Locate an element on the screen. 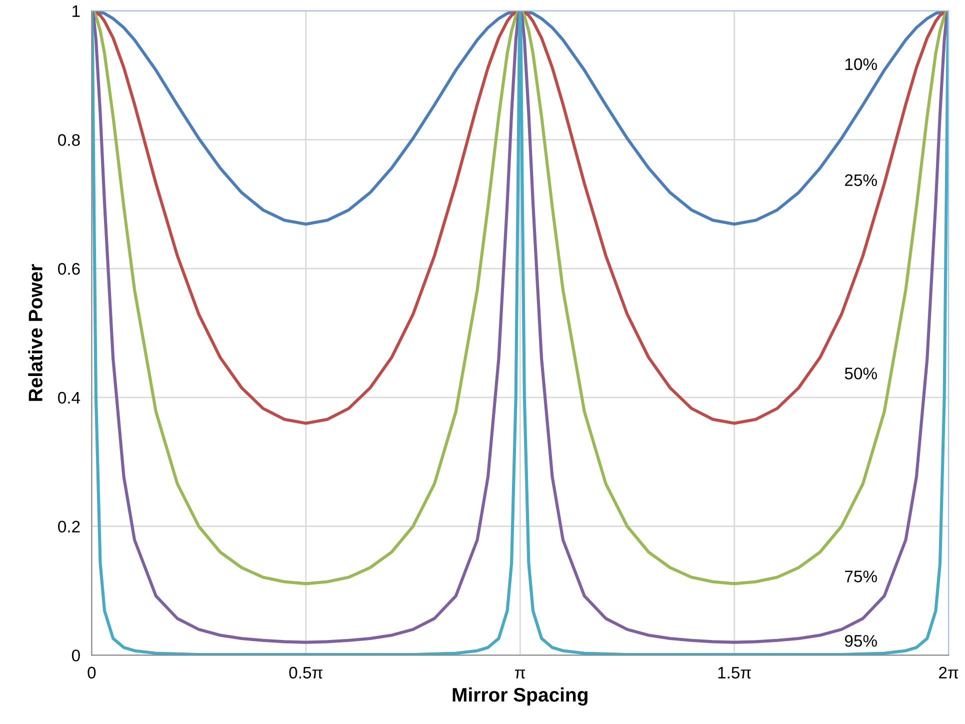 Image resolution: width=965 pixels, height=724 pixels. x-tick-label: 1.5π is located at coordinates (734, 672).